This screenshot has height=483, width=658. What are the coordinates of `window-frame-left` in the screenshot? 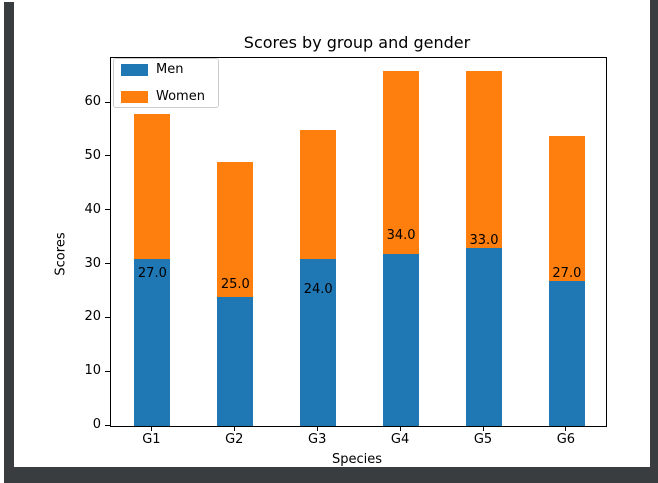 It's located at (9, 242).